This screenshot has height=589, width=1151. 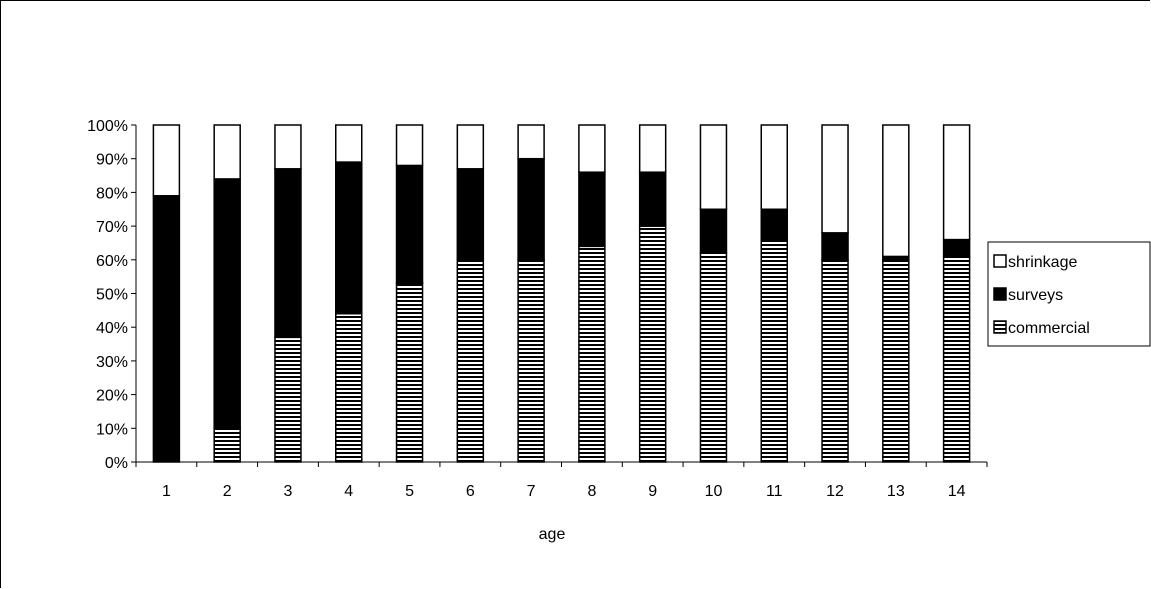 What do you see at coordinates (531, 491) in the screenshot?
I see `x-tick-label: 7` at bounding box center [531, 491].